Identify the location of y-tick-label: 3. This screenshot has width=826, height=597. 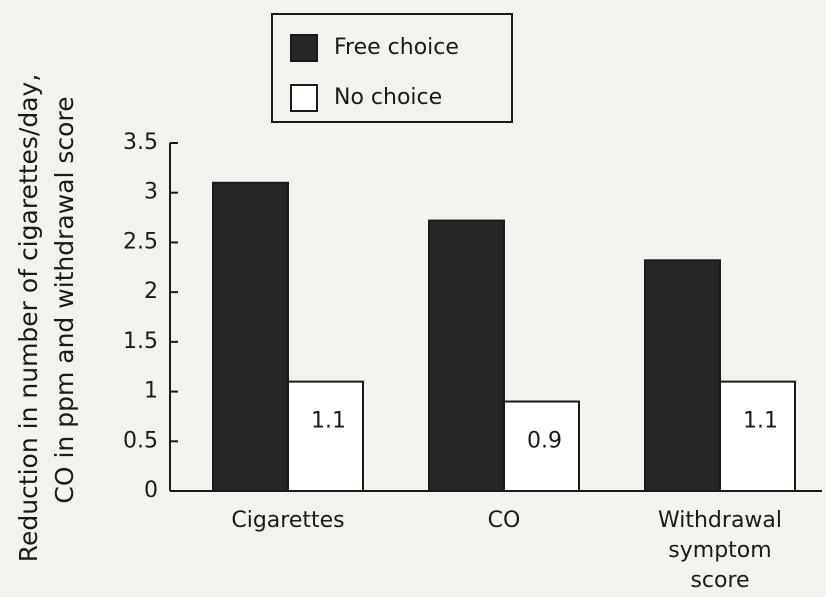
(151, 192).